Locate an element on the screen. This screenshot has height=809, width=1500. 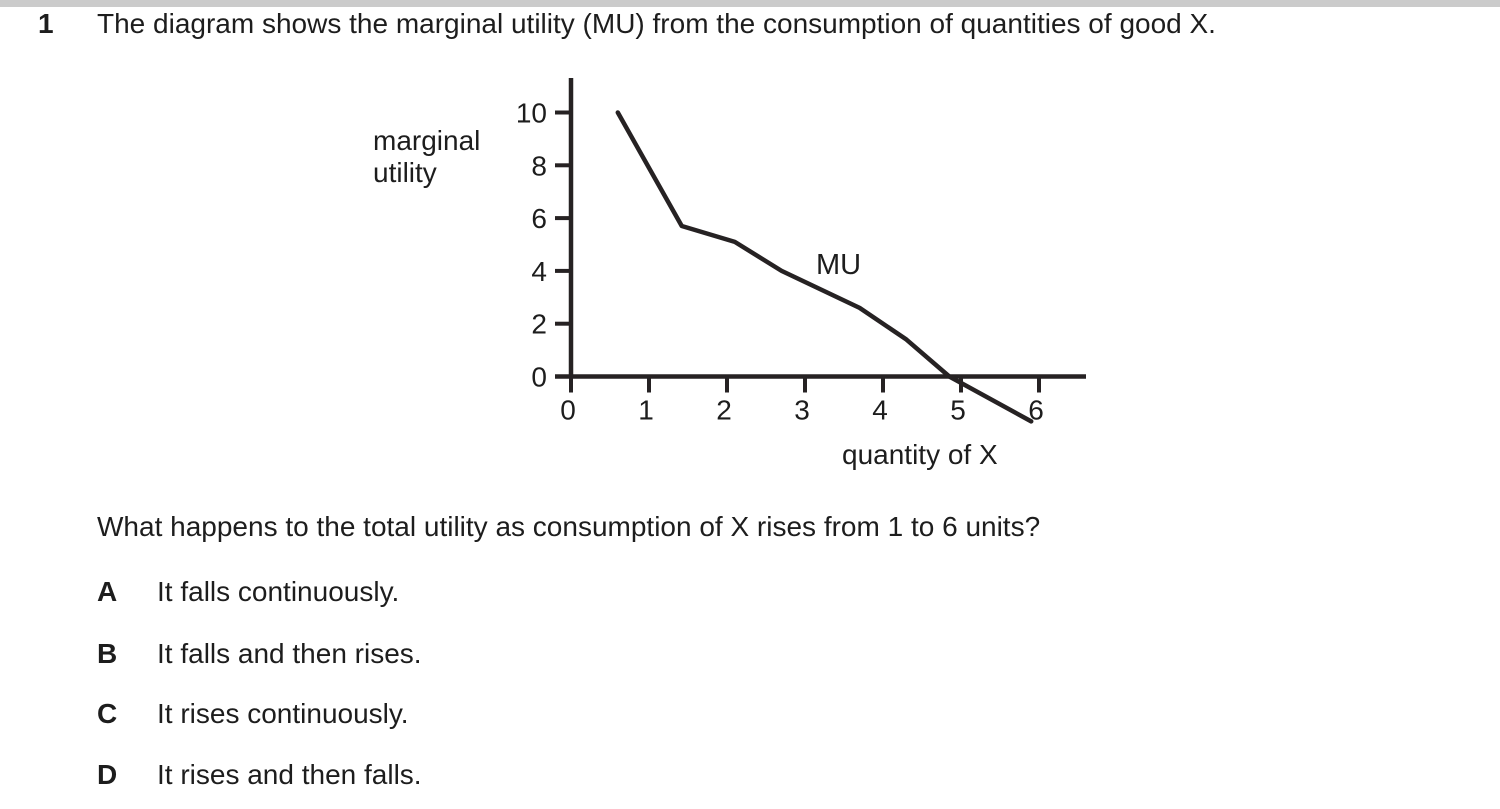
mu-line is located at coordinates (824, 267).